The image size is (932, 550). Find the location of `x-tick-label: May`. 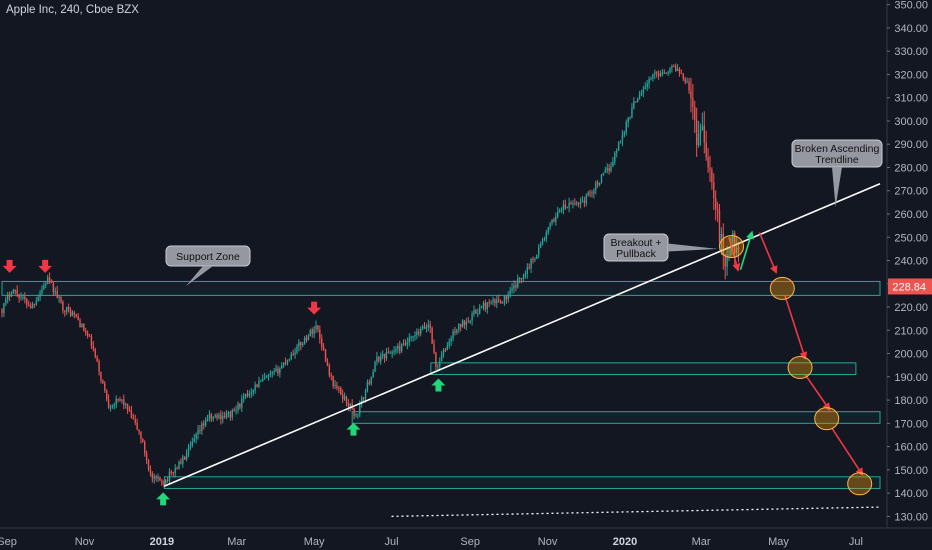

x-tick-label: May is located at coordinates (778, 542).